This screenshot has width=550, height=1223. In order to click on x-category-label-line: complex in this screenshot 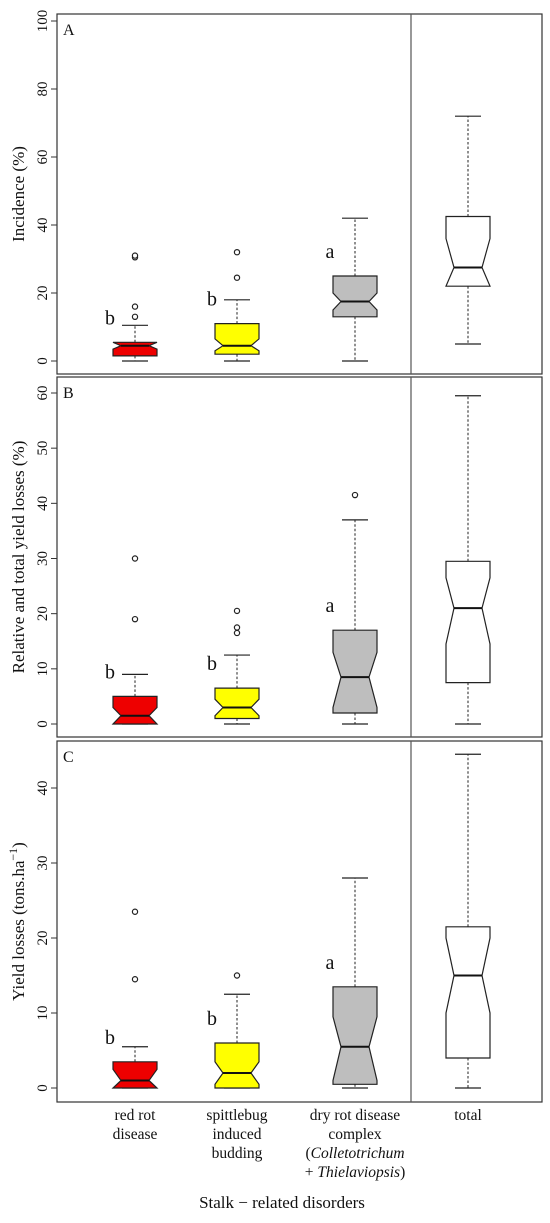, I will do `click(355, 1134)`.